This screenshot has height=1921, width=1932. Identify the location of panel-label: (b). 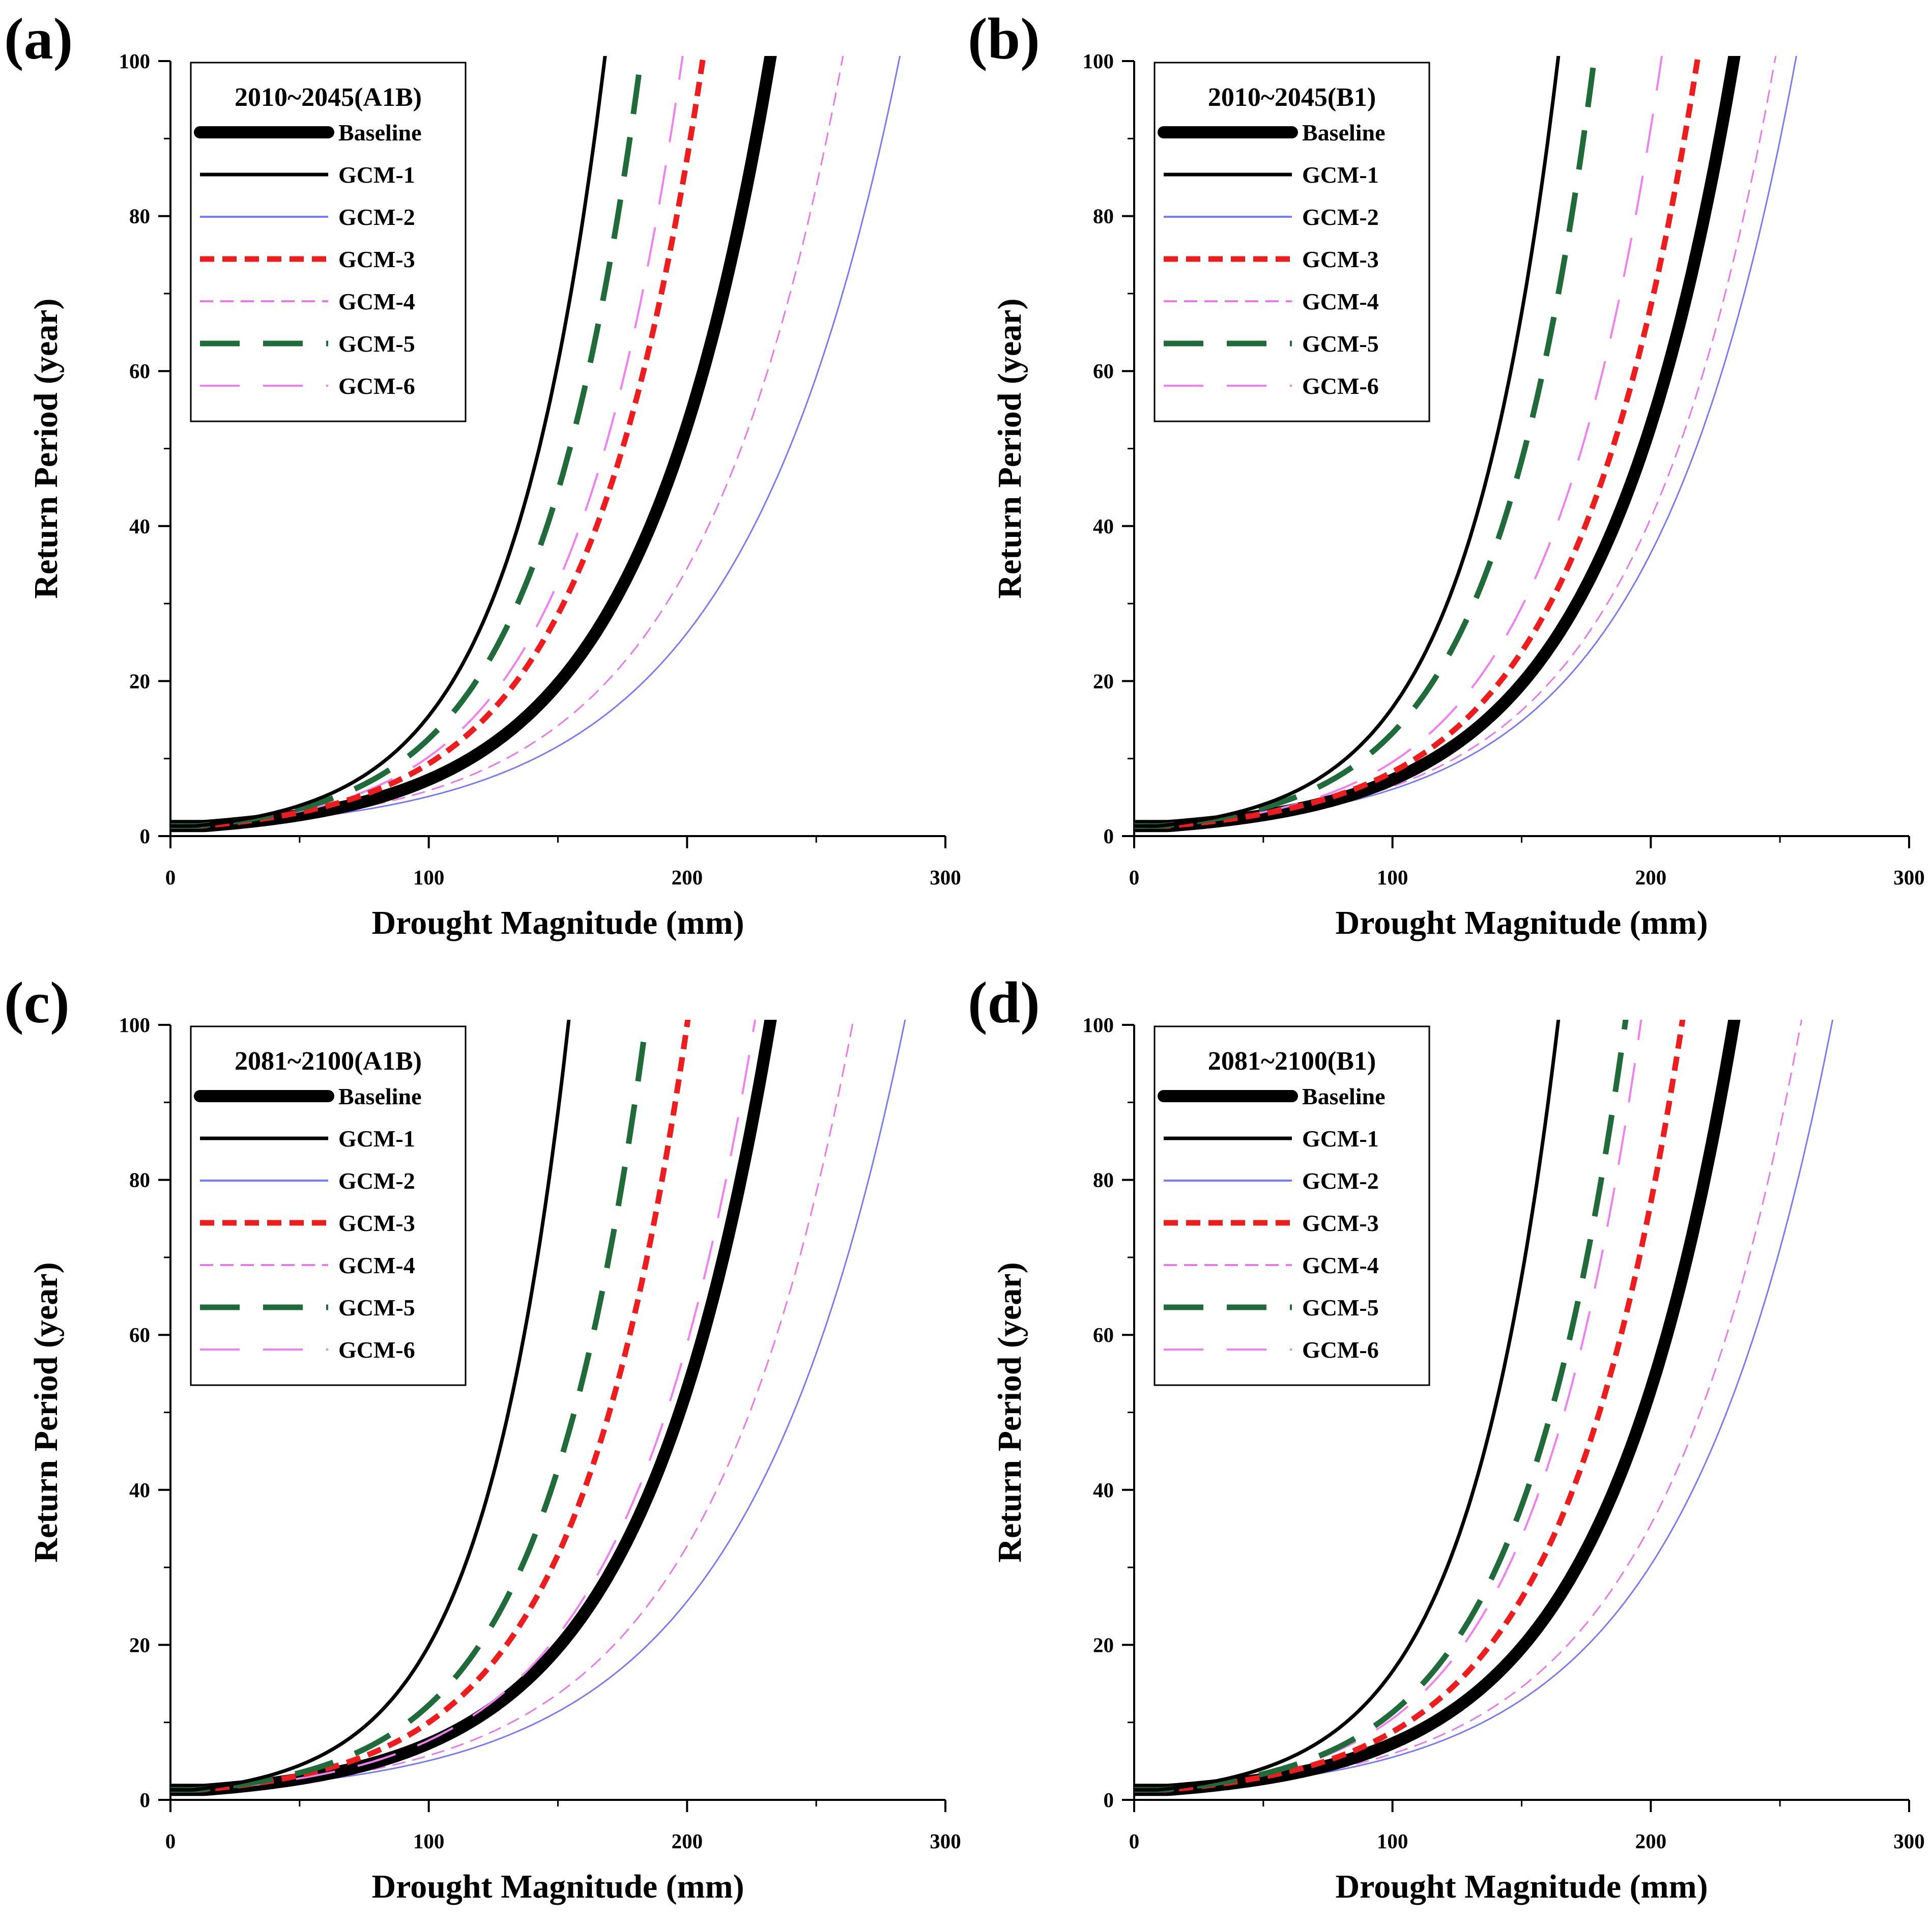
(1004, 39).